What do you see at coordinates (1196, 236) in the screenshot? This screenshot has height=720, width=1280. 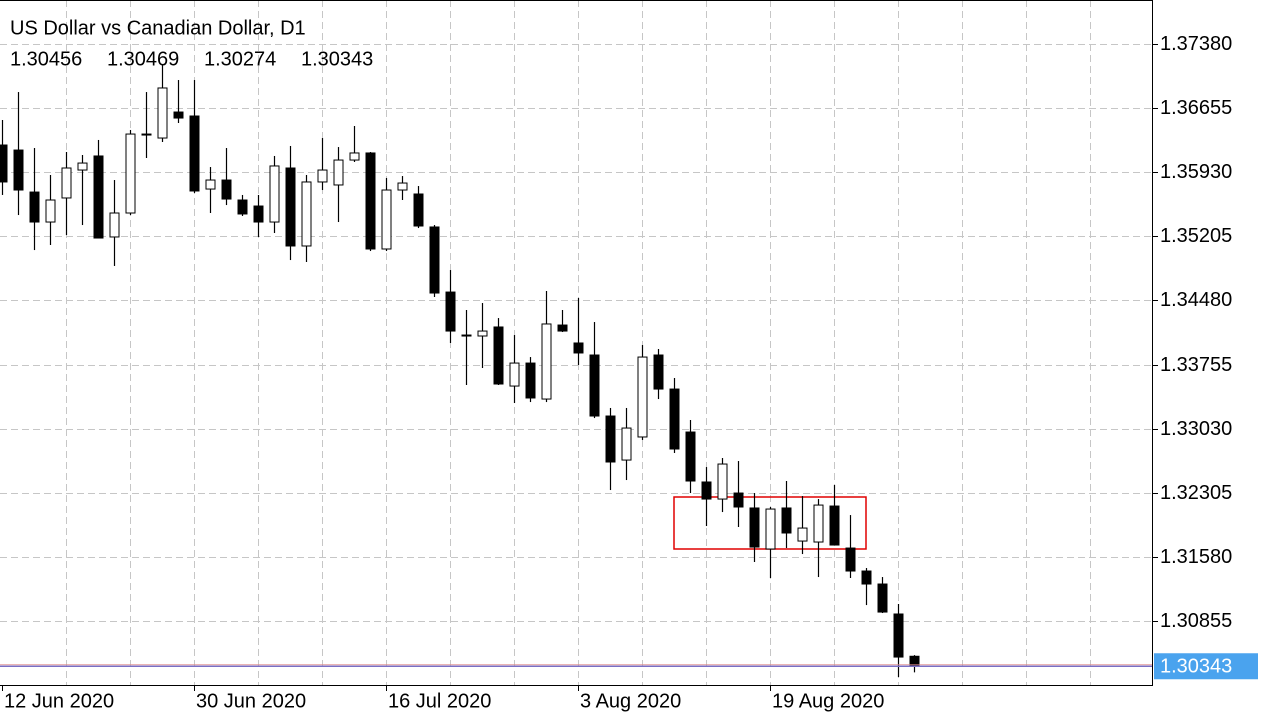 I see `y-tick-label: 1.35205` at bounding box center [1196, 236].